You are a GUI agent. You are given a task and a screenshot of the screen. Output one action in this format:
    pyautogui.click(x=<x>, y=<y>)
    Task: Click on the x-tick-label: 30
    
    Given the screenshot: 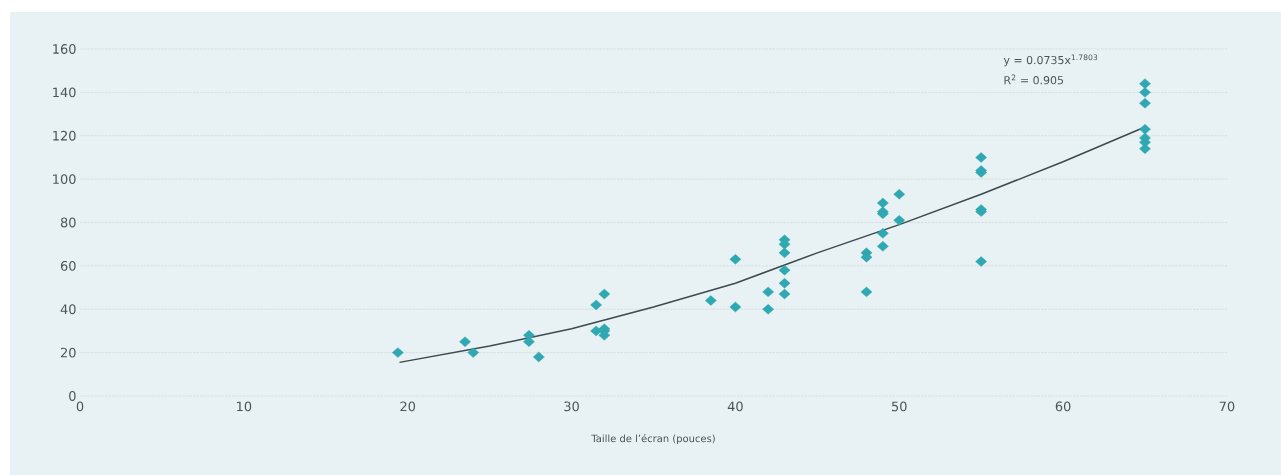 What is the action you would take?
    pyautogui.click(x=571, y=406)
    